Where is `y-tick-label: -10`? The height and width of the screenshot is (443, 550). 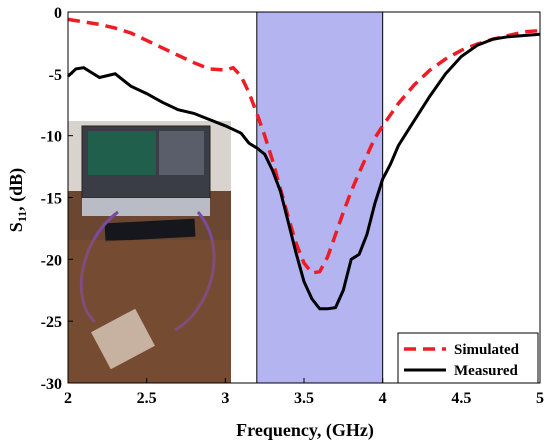 y-tick-label: -10 is located at coordinates (51, 137).